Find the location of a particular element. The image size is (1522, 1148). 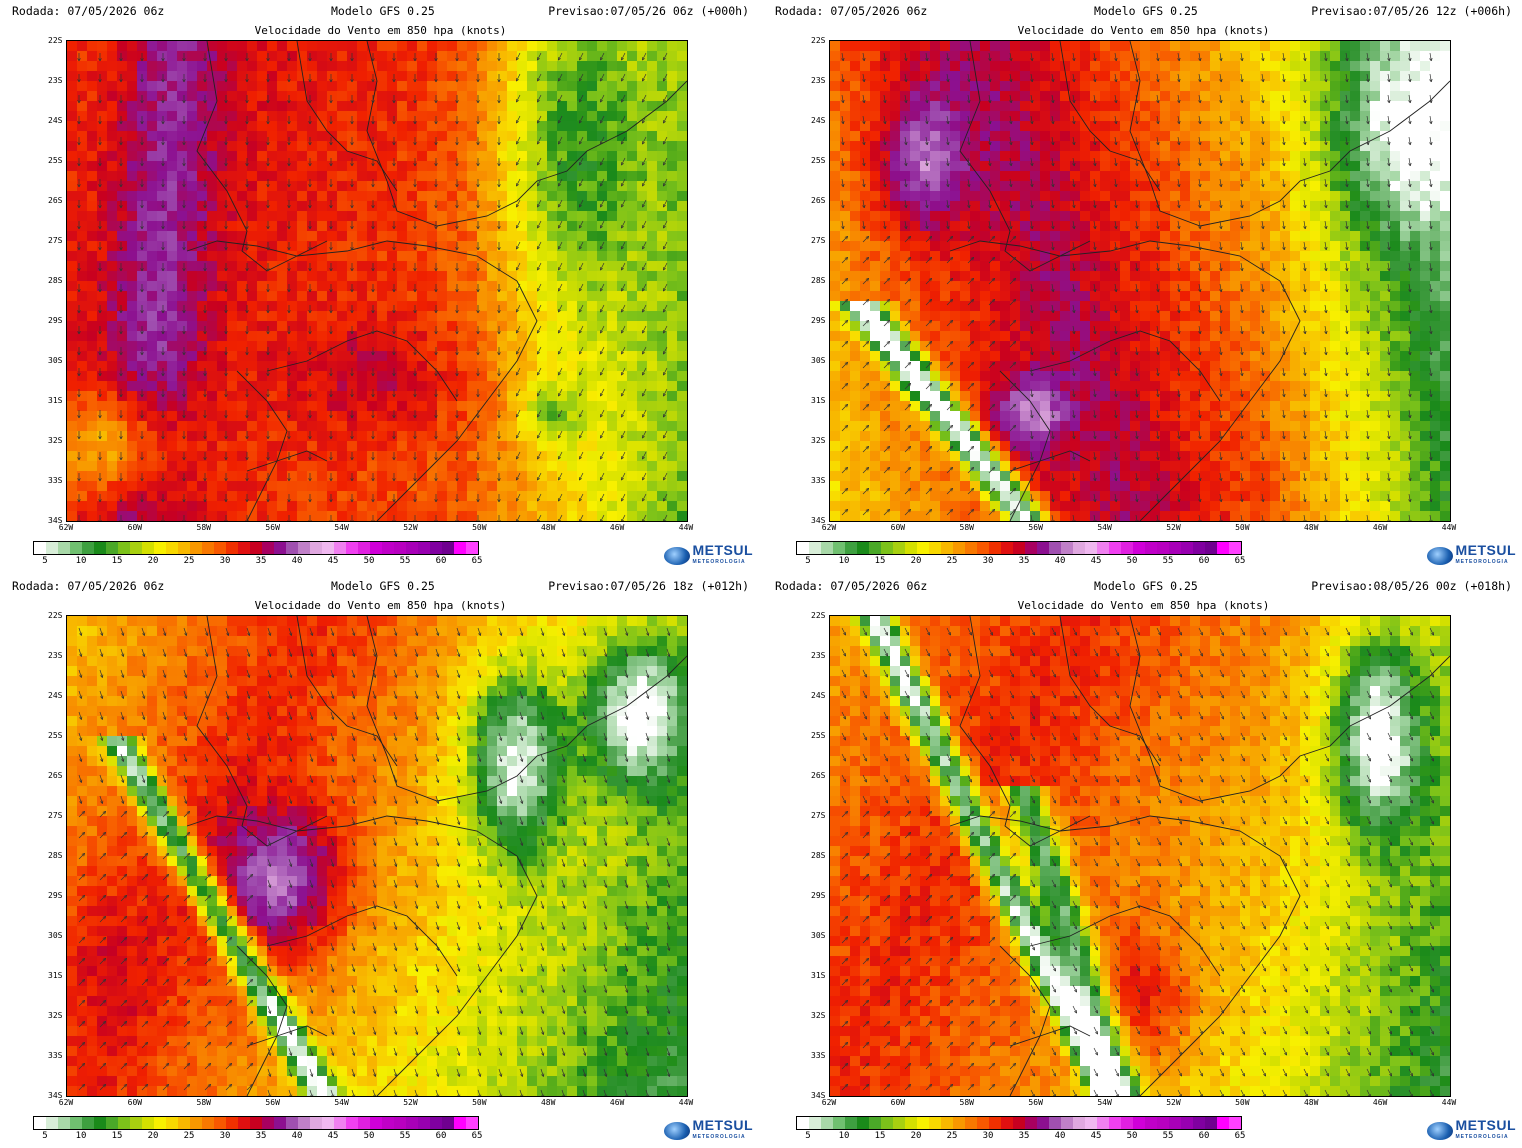

colorbar-tick-label: 45 is located at coordinates (1096, 1136).